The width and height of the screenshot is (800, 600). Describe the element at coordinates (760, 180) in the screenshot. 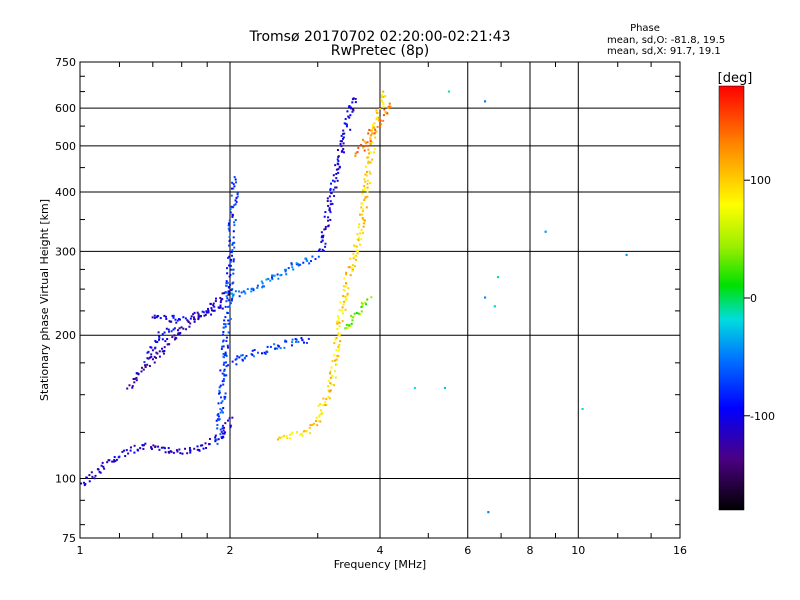

I see `colorbar-tick-label: 100` at that location.